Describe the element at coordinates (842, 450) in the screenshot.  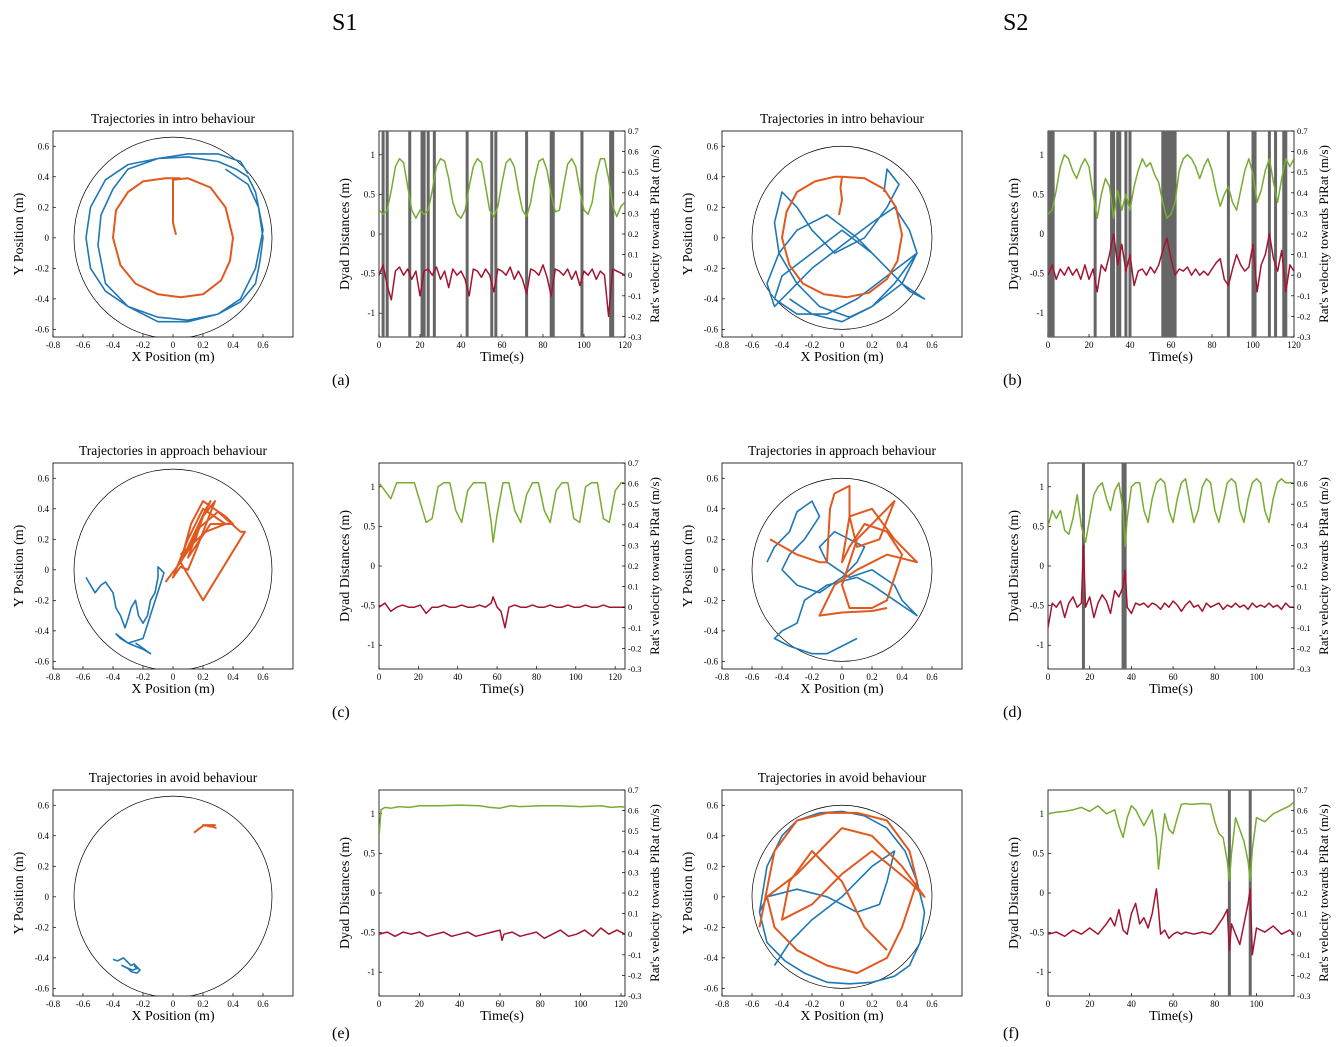
I see `chart-title: Trajectories in approach behaviour` at that location.